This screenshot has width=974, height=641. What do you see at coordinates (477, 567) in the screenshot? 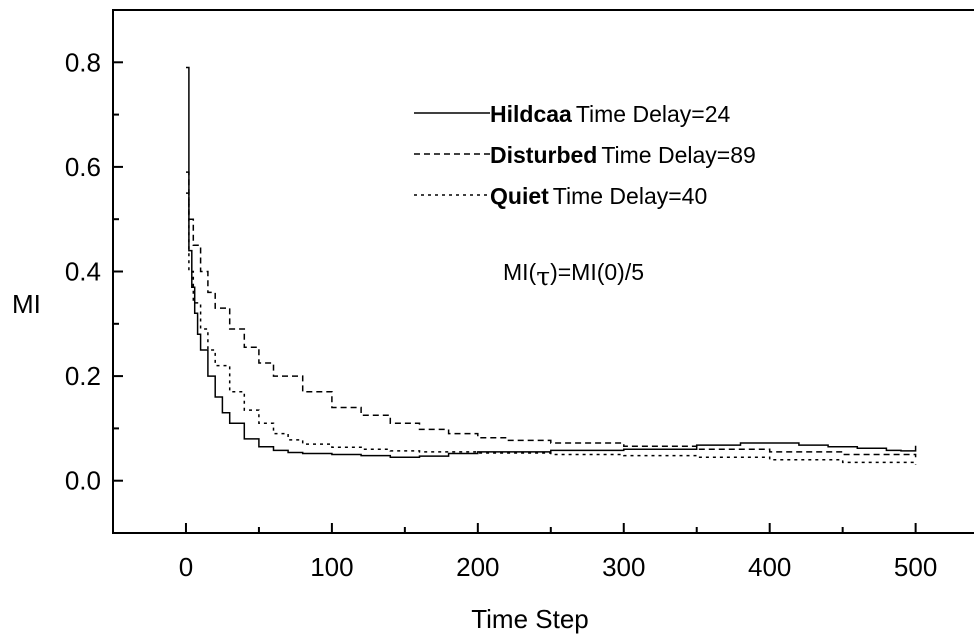
I see `x-tick-label: 200` at bounding box center [477, 567].